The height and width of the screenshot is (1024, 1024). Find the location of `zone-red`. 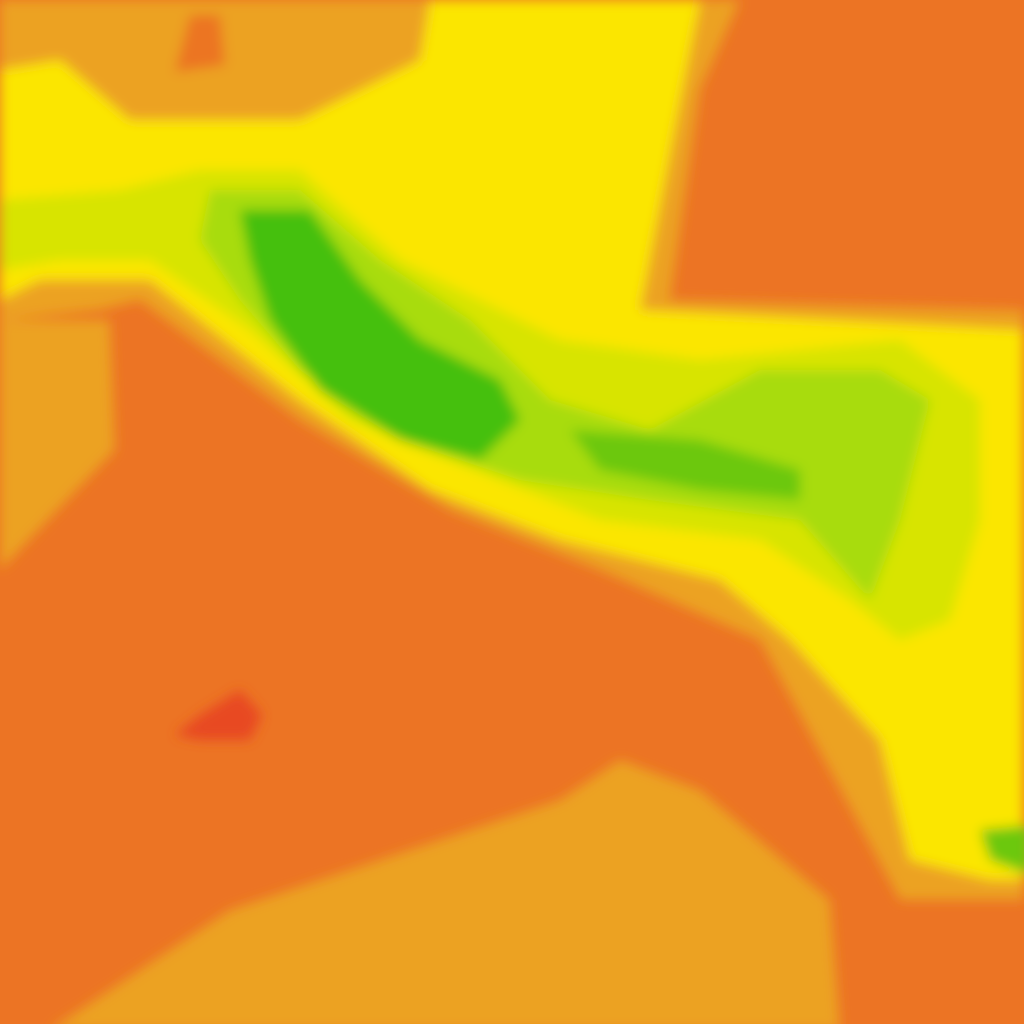

zone-red is located at coordinates (218, 715).